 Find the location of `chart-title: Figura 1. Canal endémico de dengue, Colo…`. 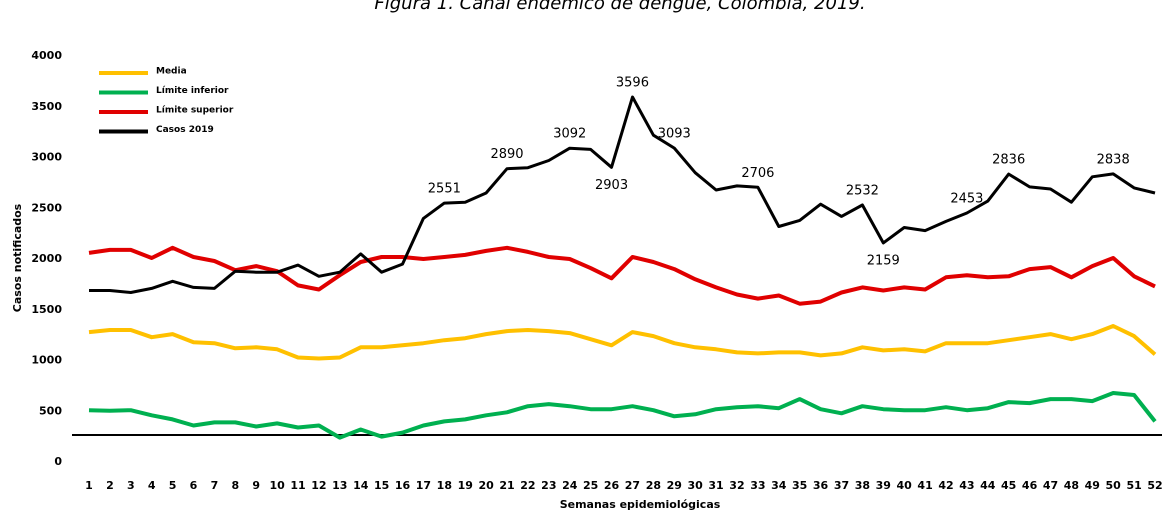

chart-title: Figura 1. Canal endémico de dengue, Colo… is located at coordinates (619, 7).